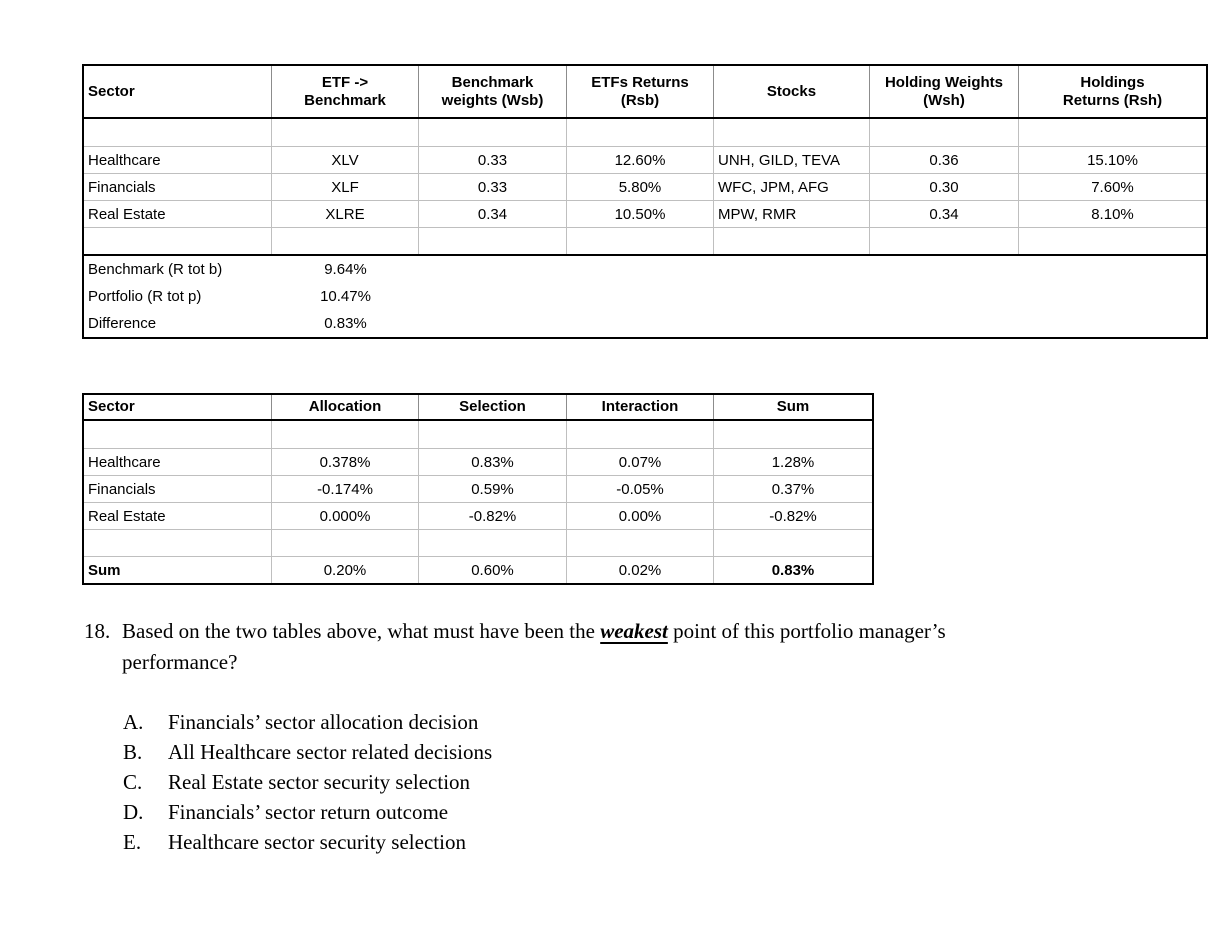 The width and height of the screenshot is (1224, 938). I want to click on cell-interaction: -0.05%, so click(640, 489).